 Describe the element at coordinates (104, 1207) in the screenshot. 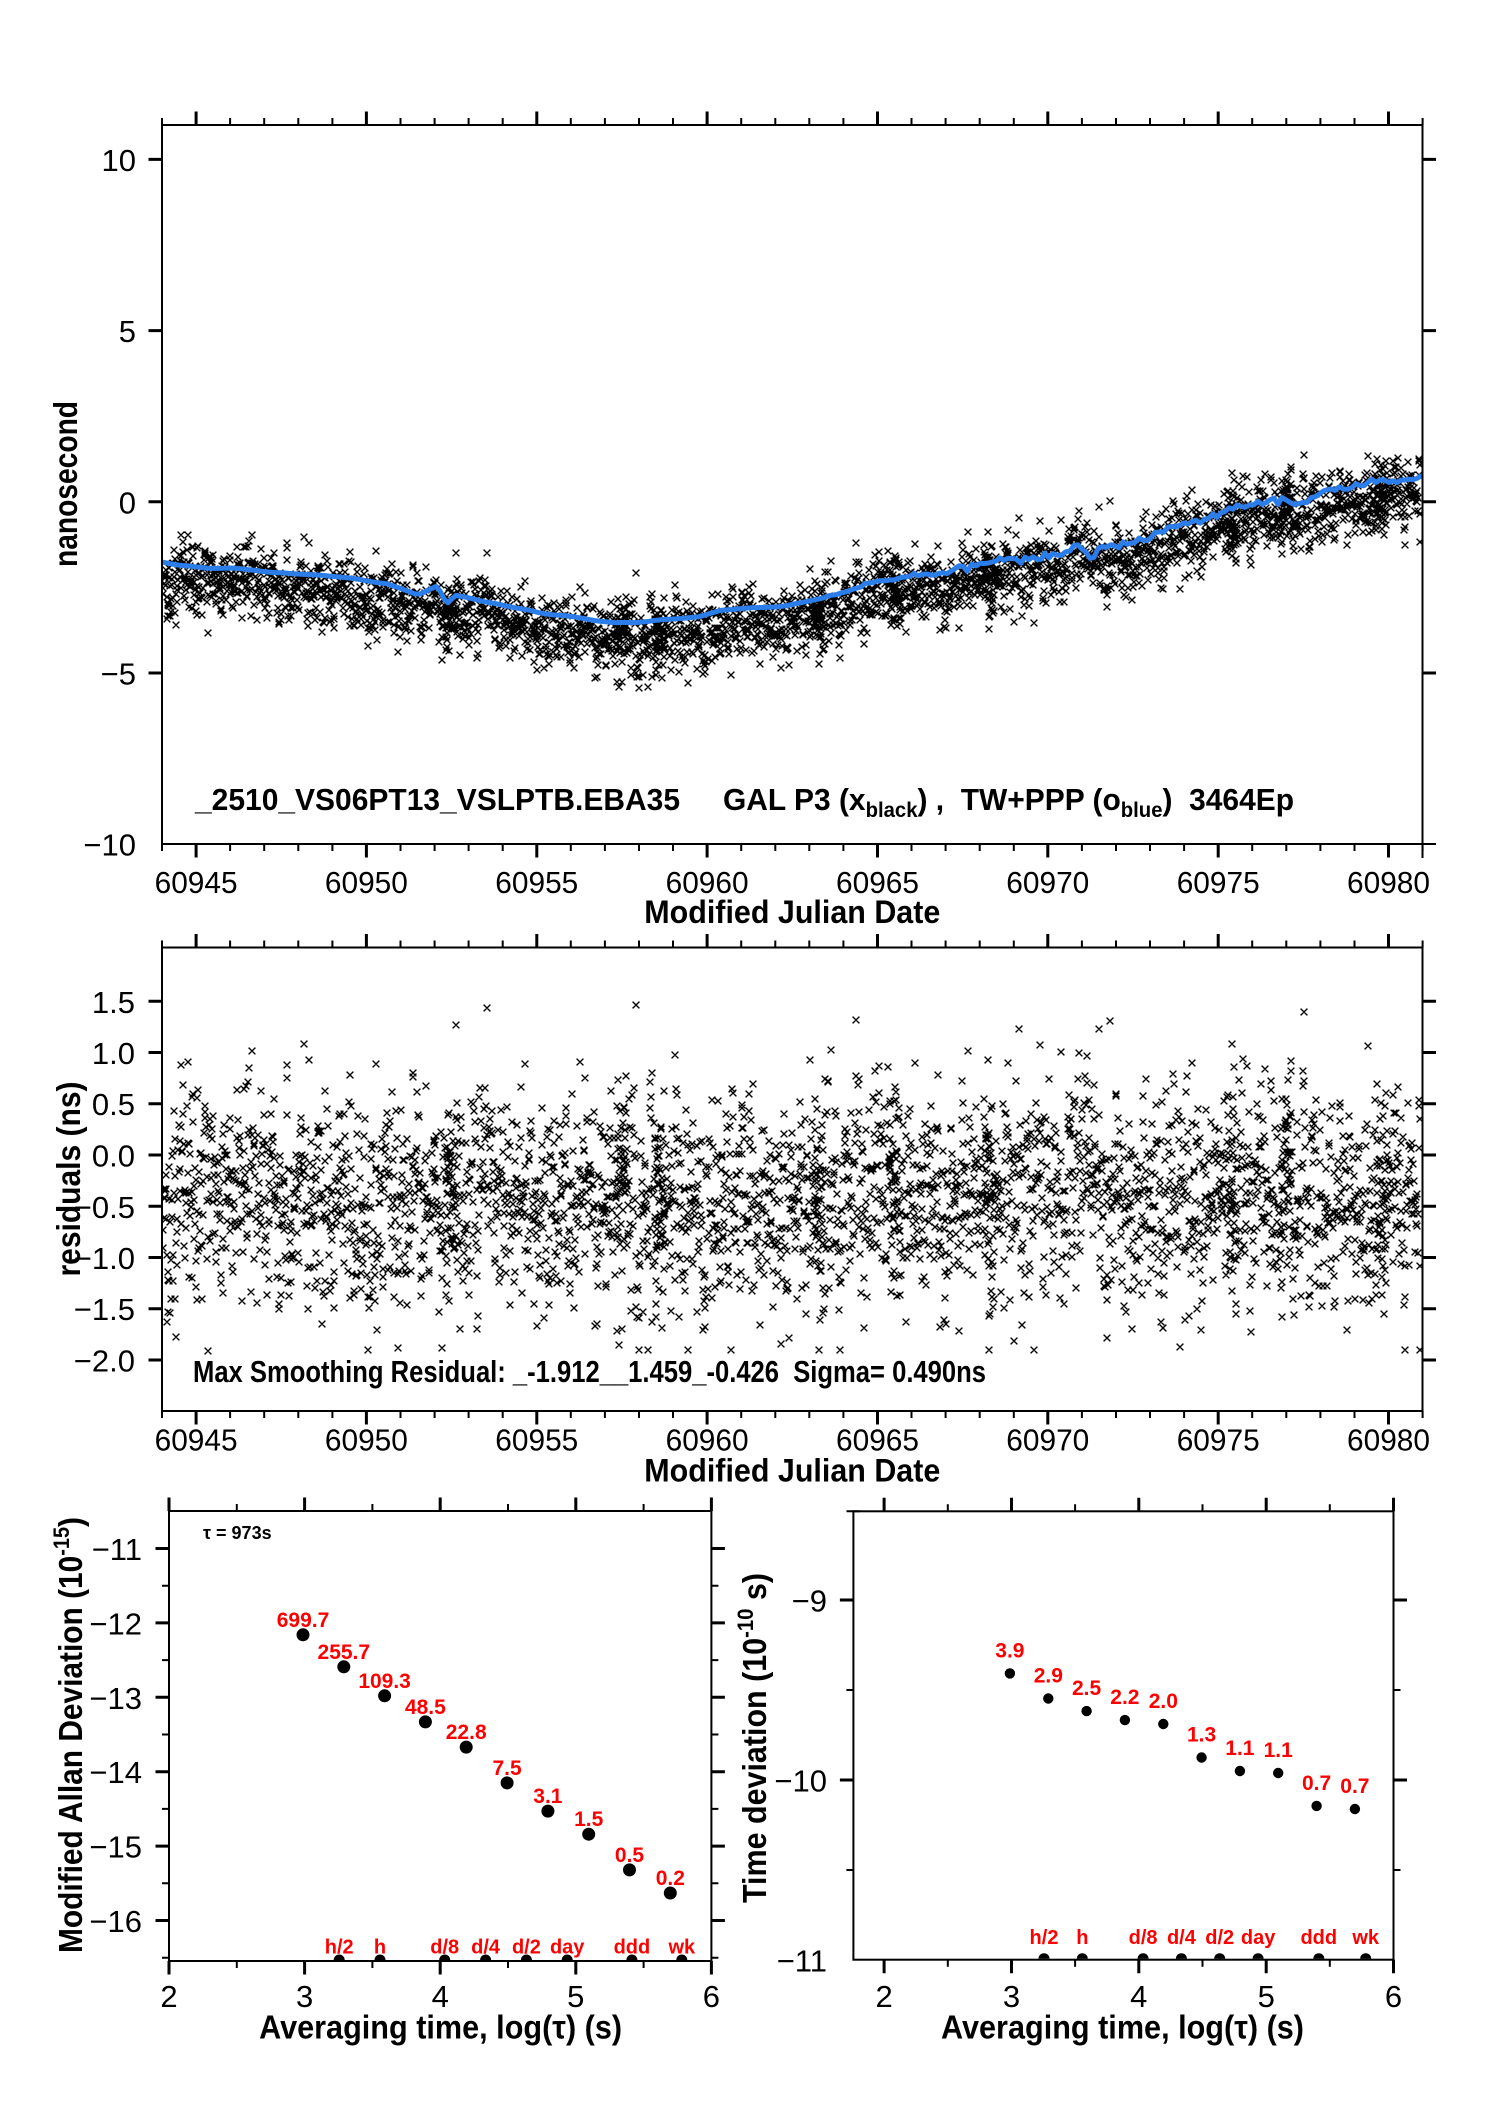

I see `svg-text: −0.5` at that location.